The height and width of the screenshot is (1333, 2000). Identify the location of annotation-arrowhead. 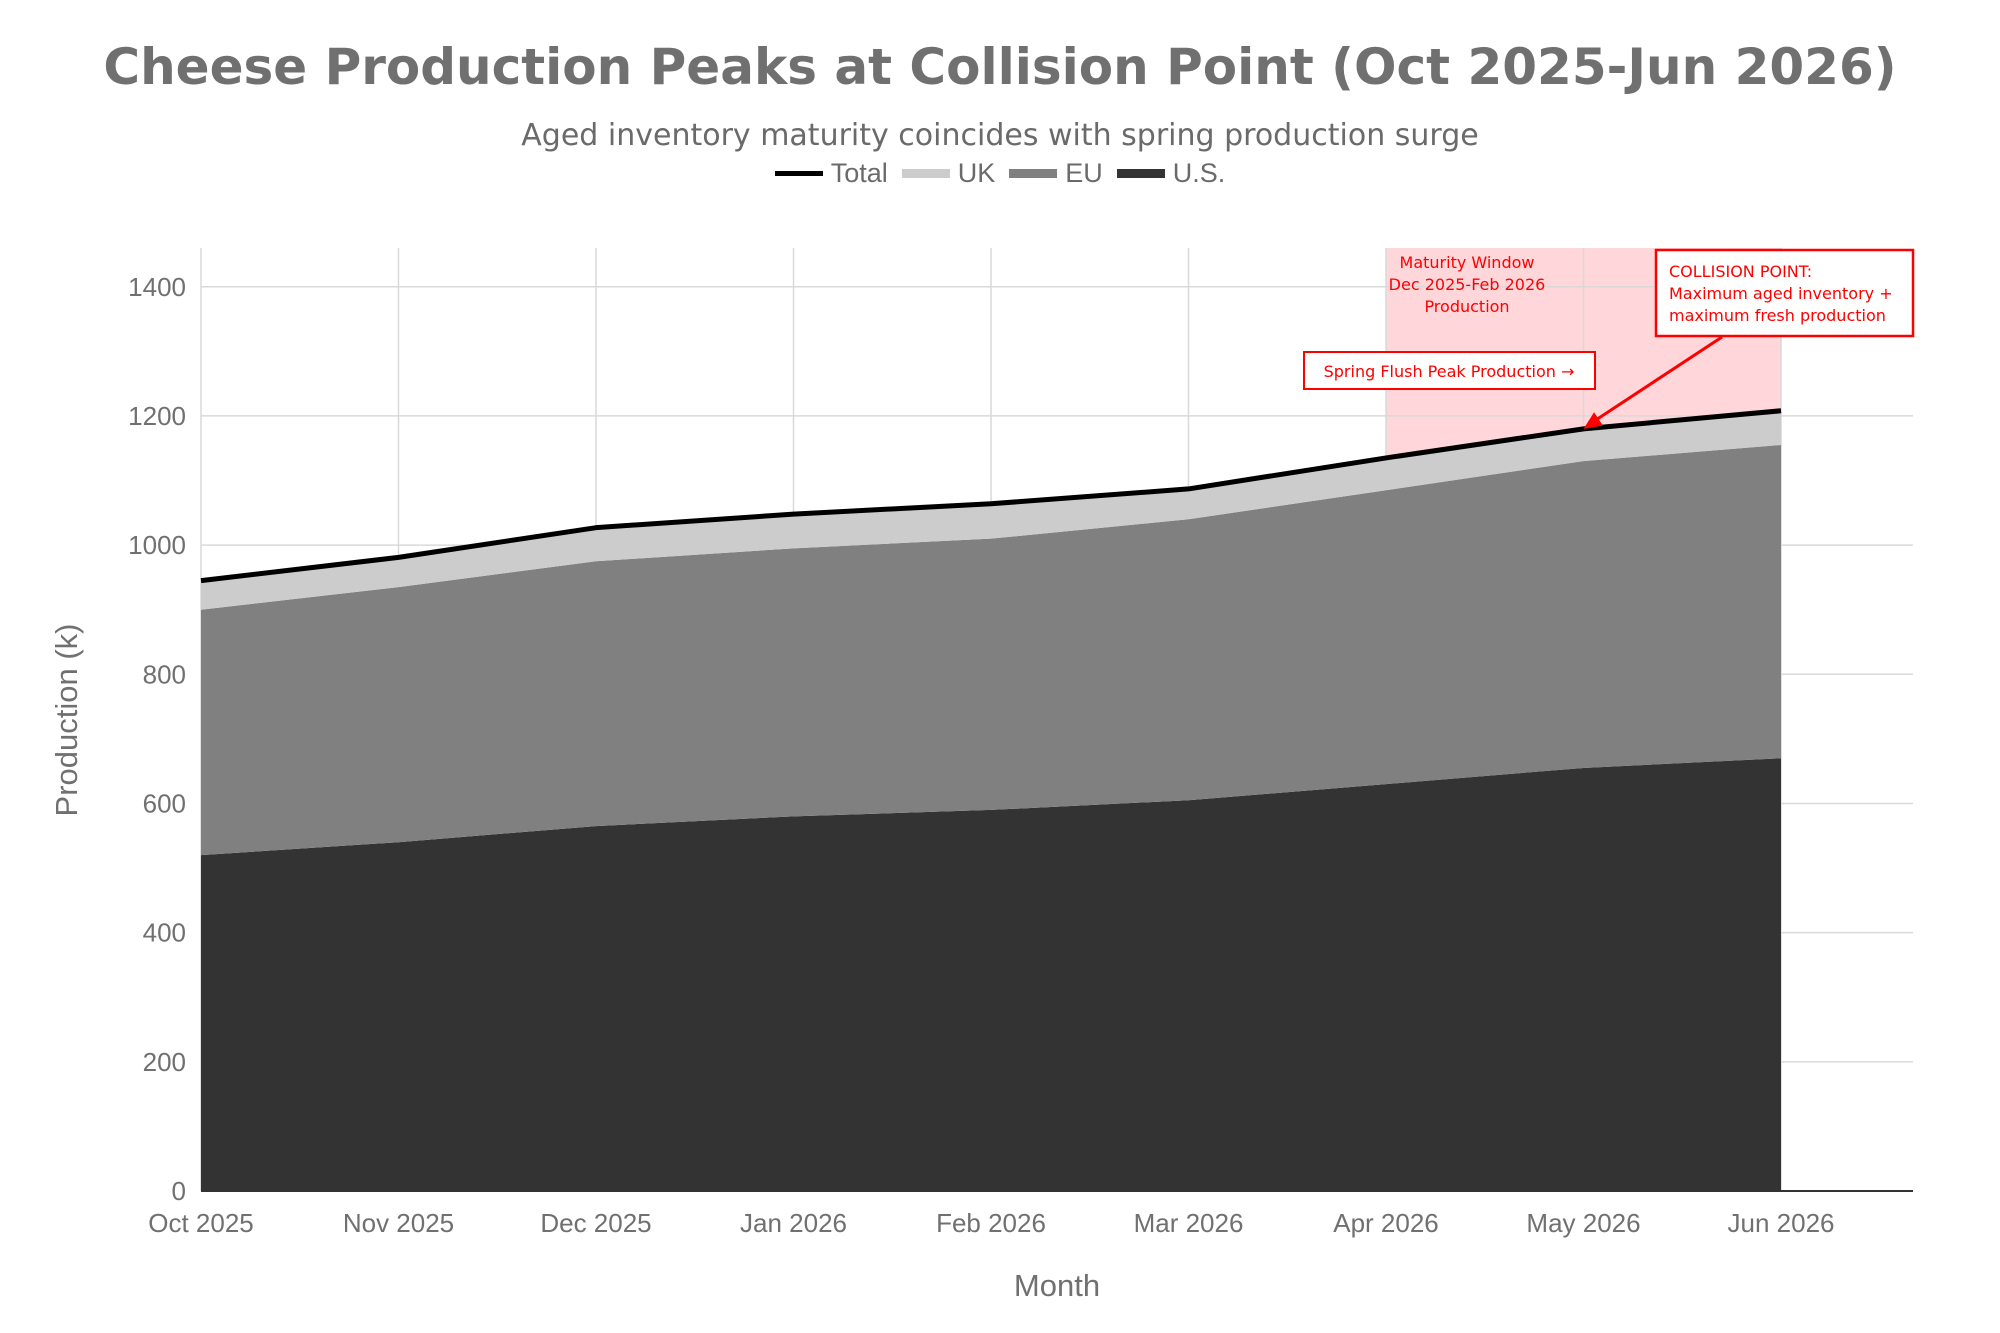
(1593, 420).